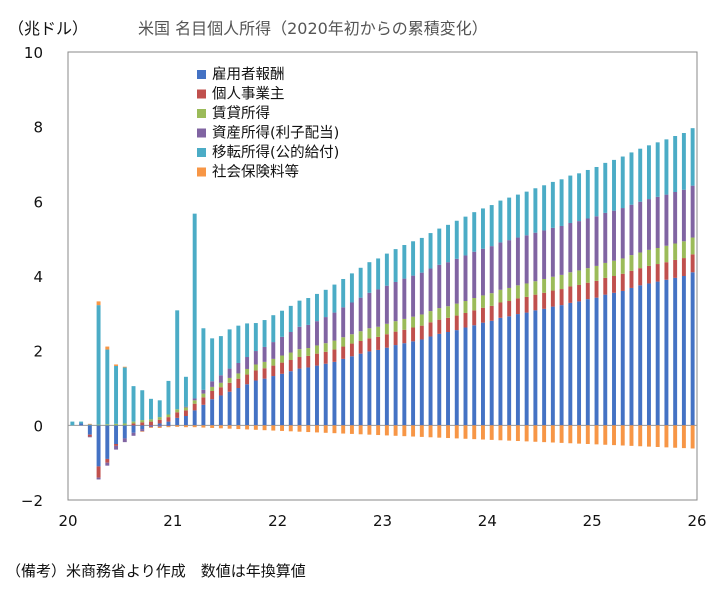  What do you see at coordinates (33, 53) in the screenshot?
I see `y-tick-label: 10` at bounding box center [33, 53].